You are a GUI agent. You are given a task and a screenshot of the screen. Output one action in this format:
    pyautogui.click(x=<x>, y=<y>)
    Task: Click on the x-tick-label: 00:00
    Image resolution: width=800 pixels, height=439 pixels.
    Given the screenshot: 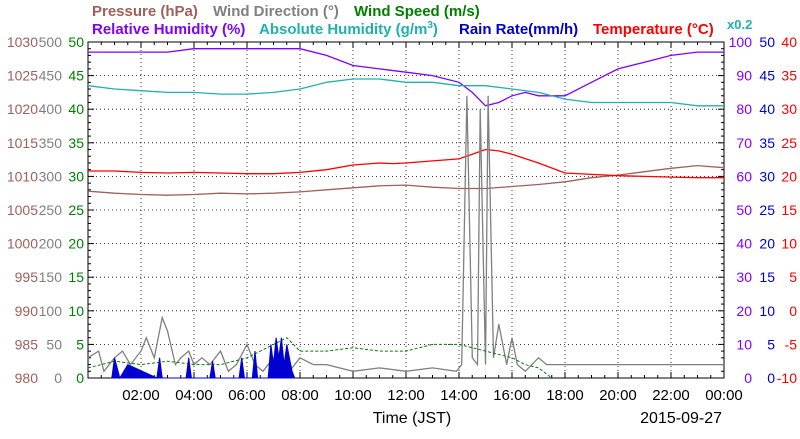 What is the action you would take?
    pyautogui.click(x=724, y=395)
    